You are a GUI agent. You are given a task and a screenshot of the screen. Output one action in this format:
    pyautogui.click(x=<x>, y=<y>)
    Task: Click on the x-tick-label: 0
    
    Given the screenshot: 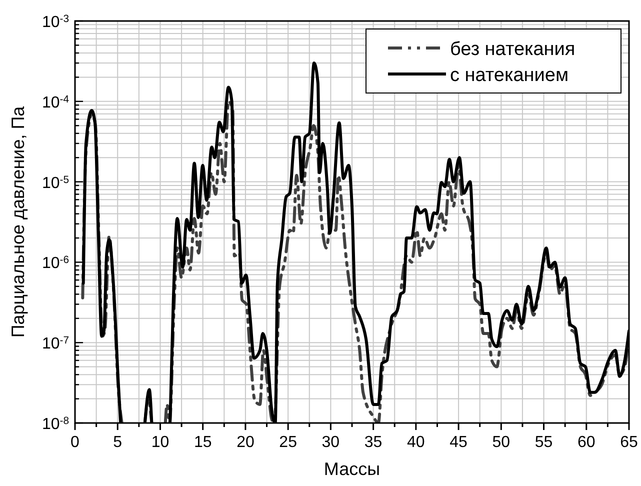 What is the action you would take?
    pyautogui.click(x=75, y=442)
    